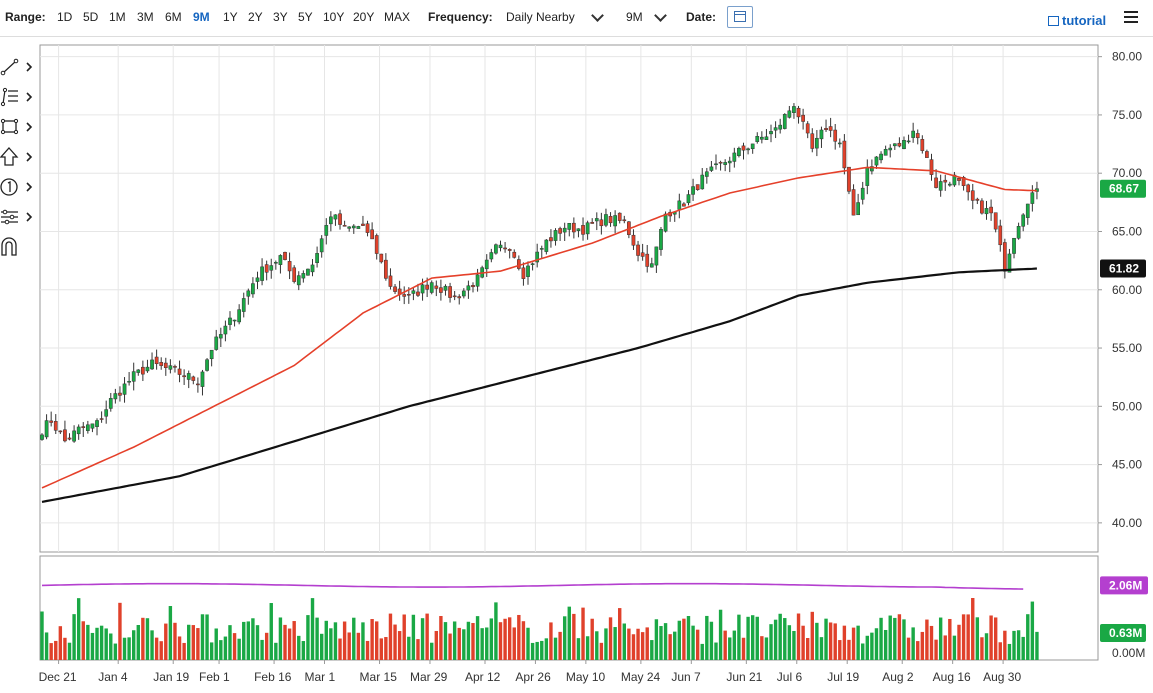 This screenshot has height=693, width=1153. Describe the element at coordinates (17, 247) in the screenshot. I see `magnet-icon` at that location.